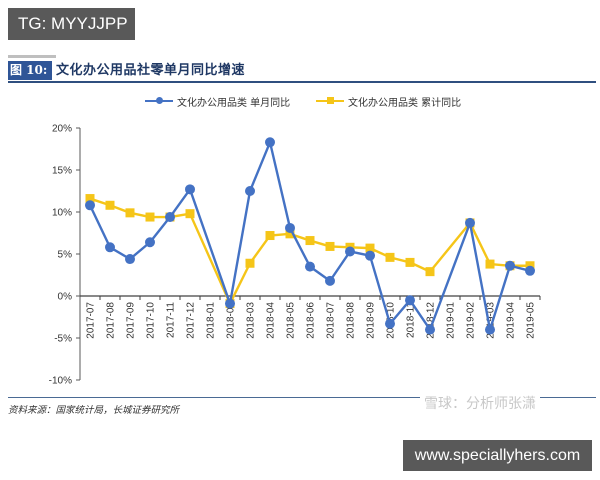 The width and height of the screenshot is (600, 480). I want to click on x-tick-label: 2018-02, so click(231, 320).